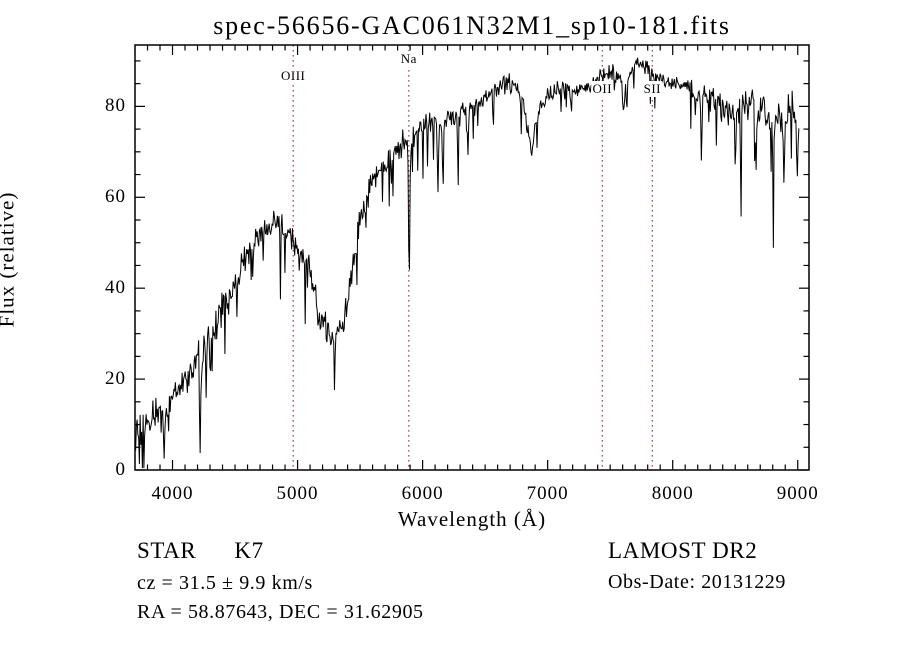 The image size is (900, 650). Describe the element at coordinates (652, 89) in the screenshot. I see `line-marker-label-sii: SII` at that location.